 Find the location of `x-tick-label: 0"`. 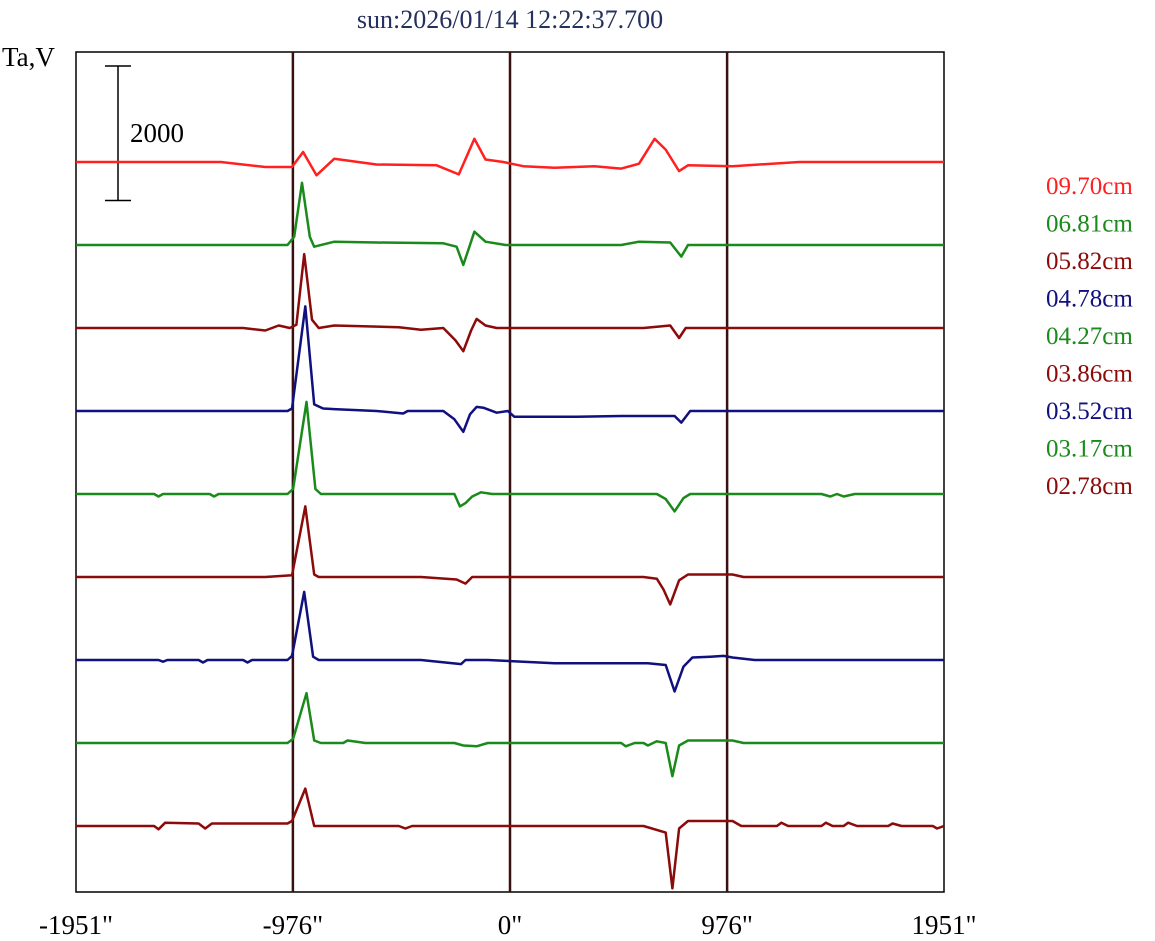

x-tick-label: 0" is located at coordinates (510, 925).